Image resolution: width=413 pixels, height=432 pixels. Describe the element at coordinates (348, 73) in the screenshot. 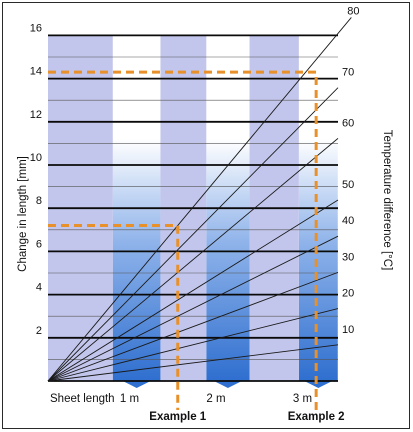

I see `temperature-label: 70` at that location.